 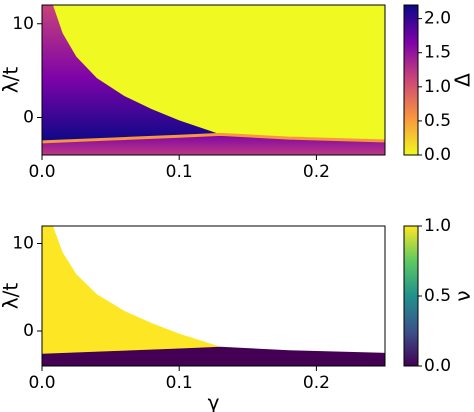 What do you see at coordinates (131, 290) in the screenshot?
I see `nu-one-region` at bounding box center [131, 290].